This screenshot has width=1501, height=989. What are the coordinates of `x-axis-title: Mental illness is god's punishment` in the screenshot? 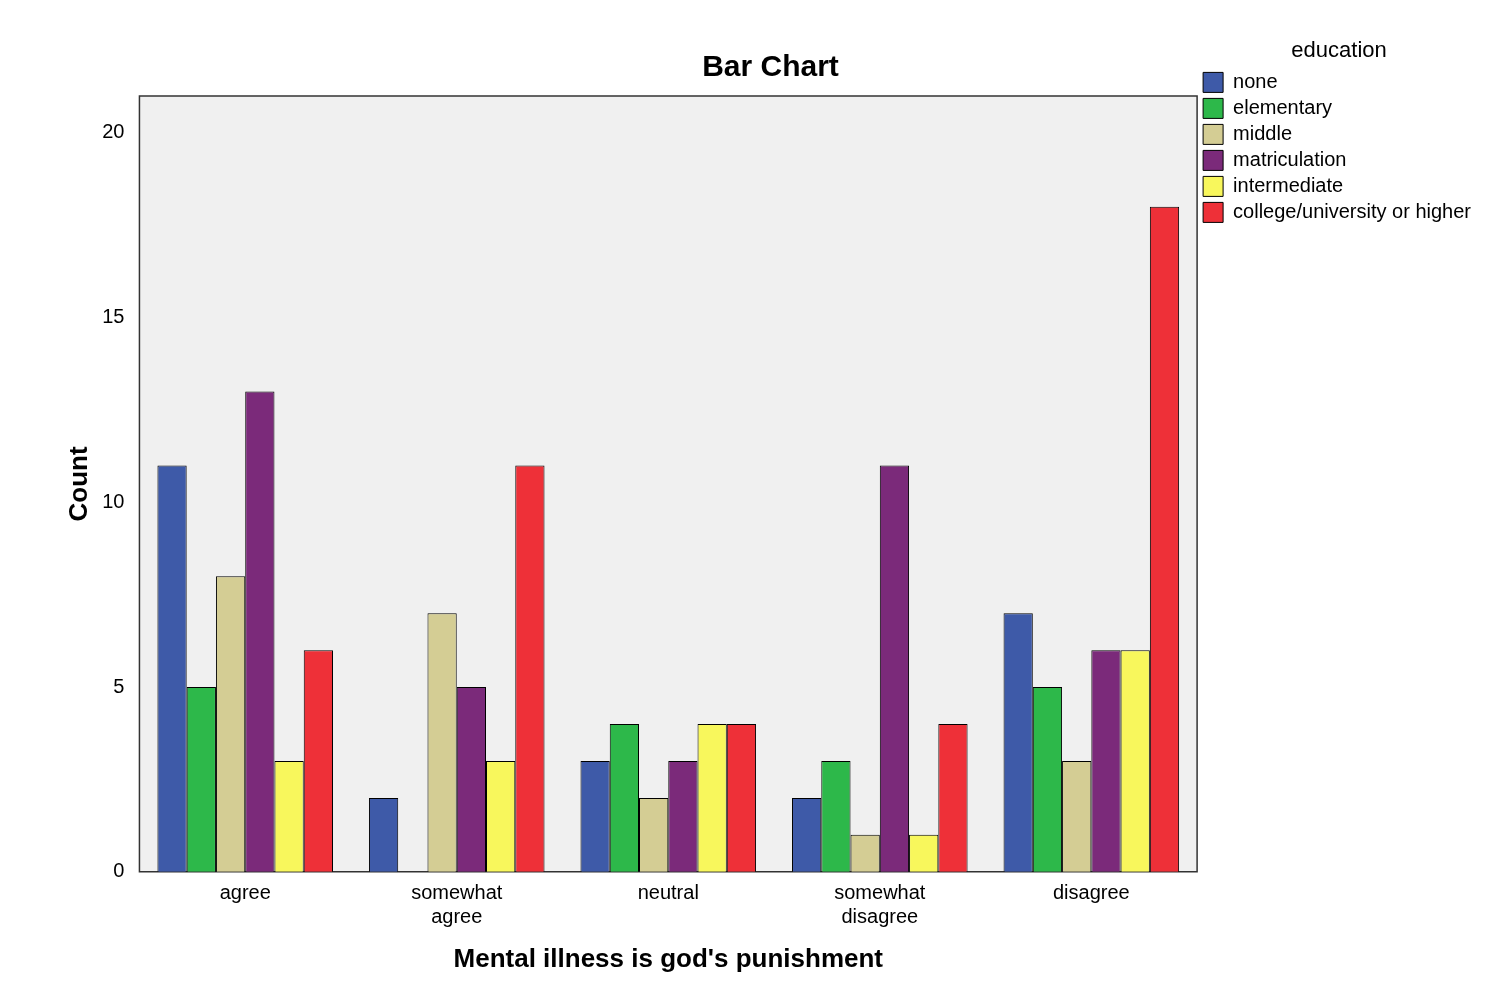 It's located at (668, 957).